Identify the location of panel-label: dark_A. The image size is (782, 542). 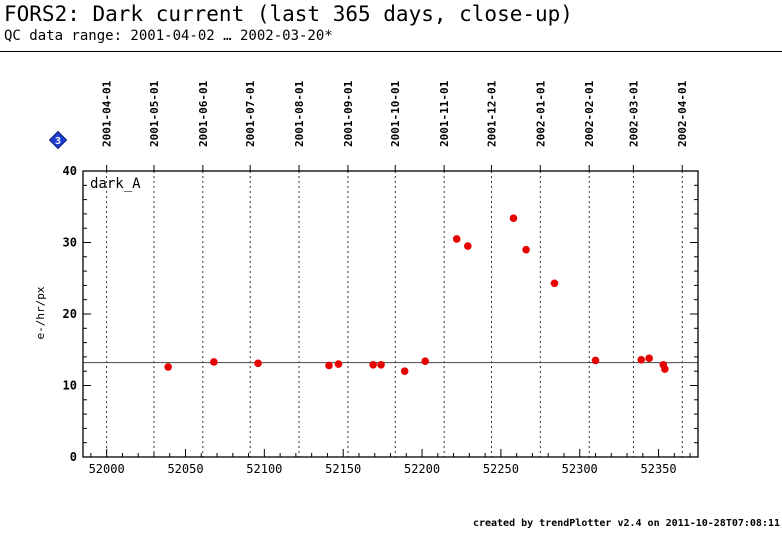
(115, 184).